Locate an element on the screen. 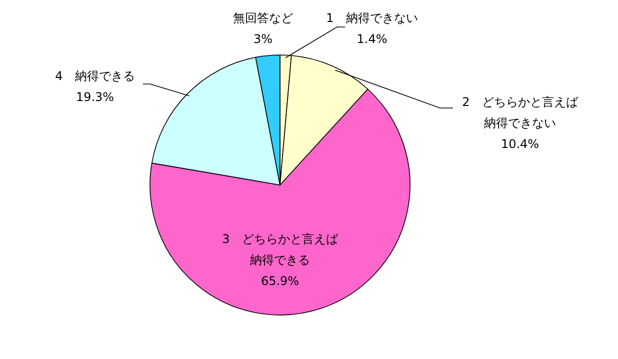 The width and height of the screenshot is (618, 359). data-label: 10.4% is located at coordinates (520, 144).